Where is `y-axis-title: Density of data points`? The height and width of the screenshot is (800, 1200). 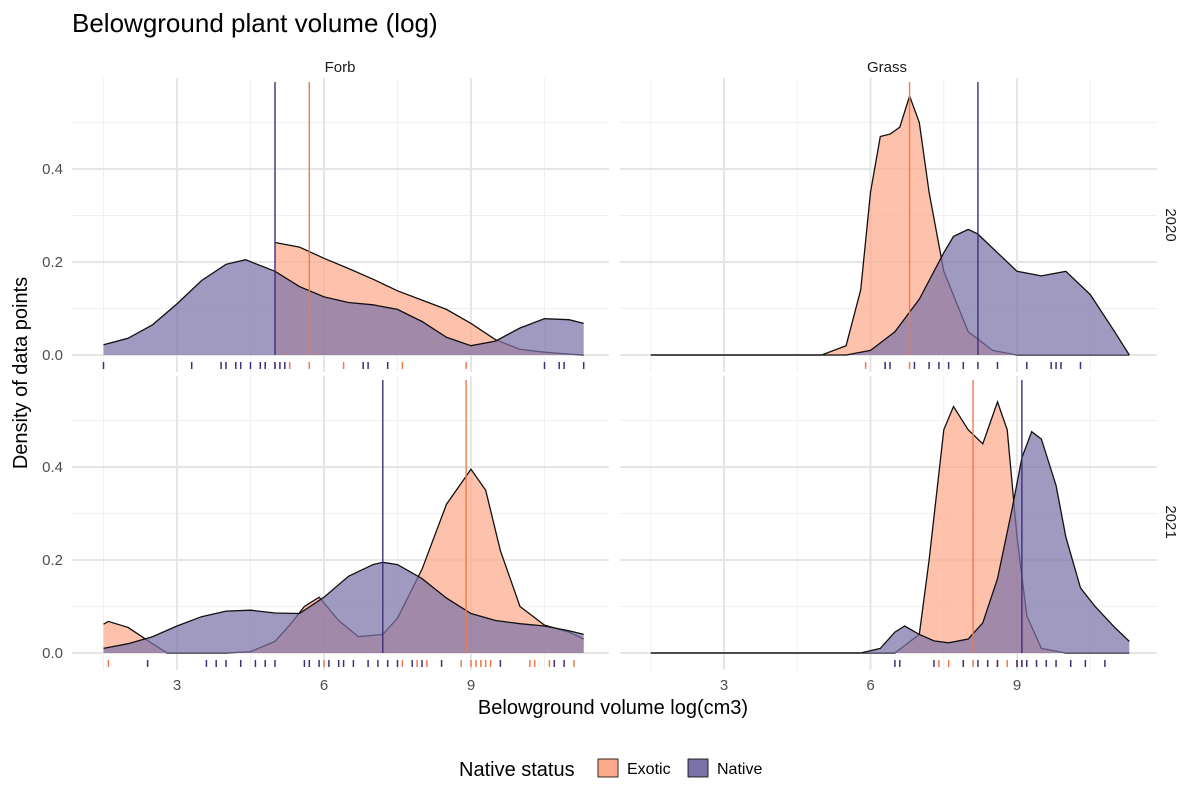 y-axis-title: Density of data points is located at coordinates (21, 373).